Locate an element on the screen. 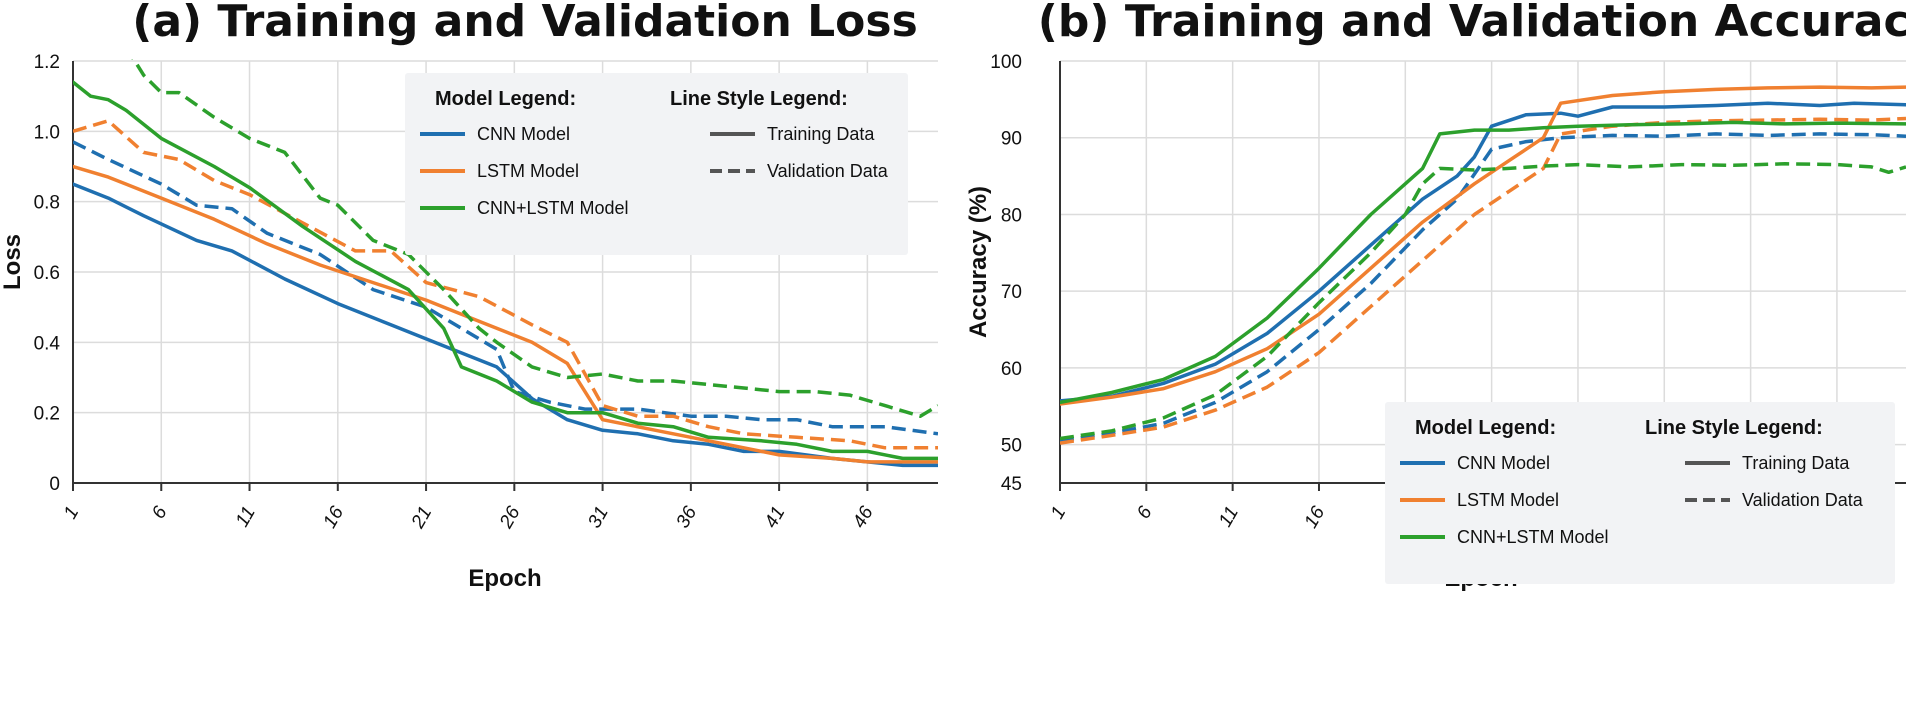  y-tick-label: 0.6 is located at coordinates (47, 273).